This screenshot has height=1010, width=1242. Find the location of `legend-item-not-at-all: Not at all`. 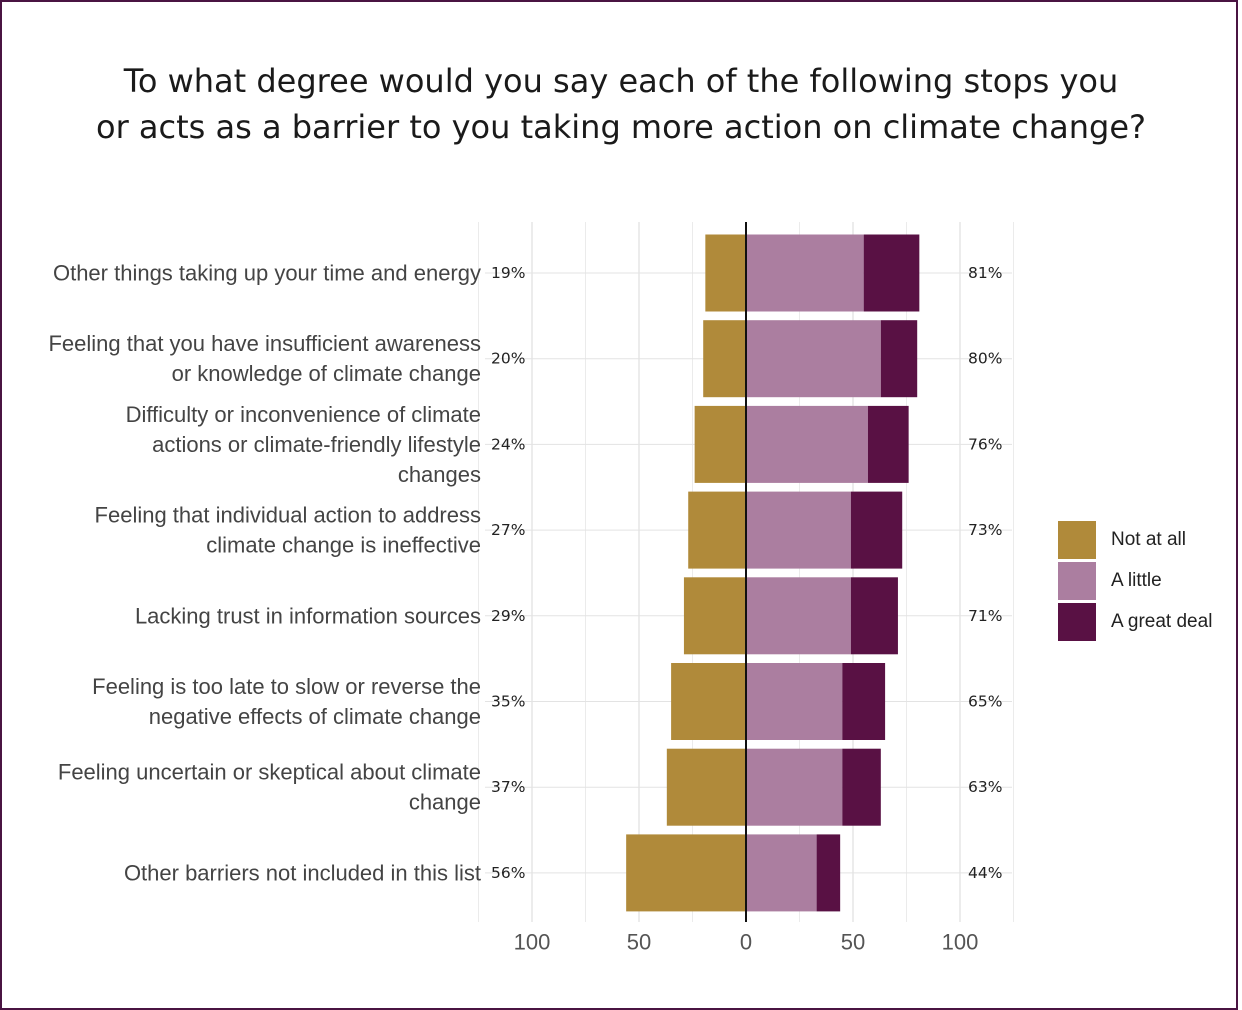

legend-item-not-at-all: Not at all is located at coordinates (1135, 539).